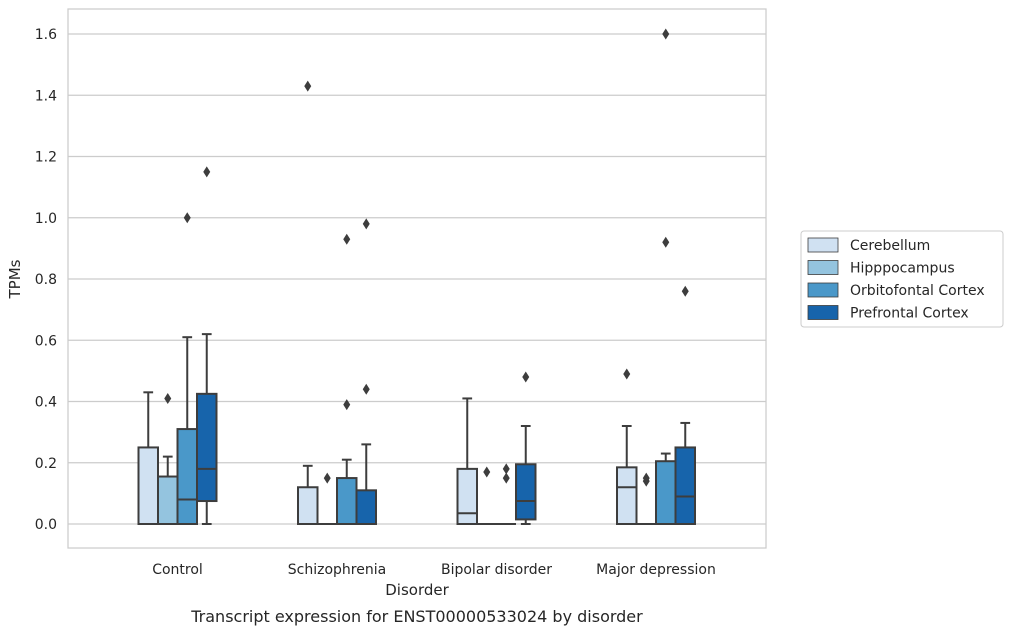 The image size is (1014, 634). Describe the element at coordinates (46, 35) in the screenshot. I see `y-tick-label: 1.6` at that location.